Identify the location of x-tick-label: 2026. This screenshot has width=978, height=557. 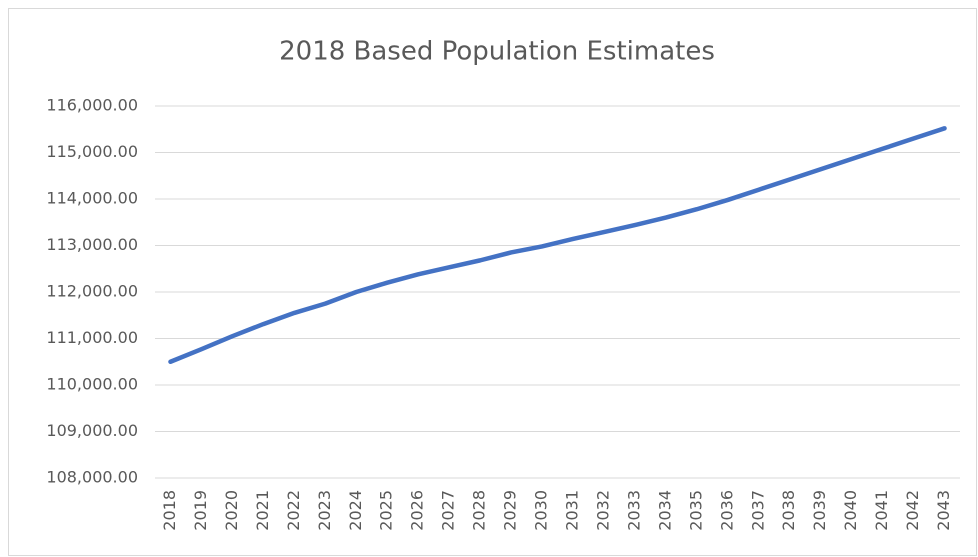
(417, 510).